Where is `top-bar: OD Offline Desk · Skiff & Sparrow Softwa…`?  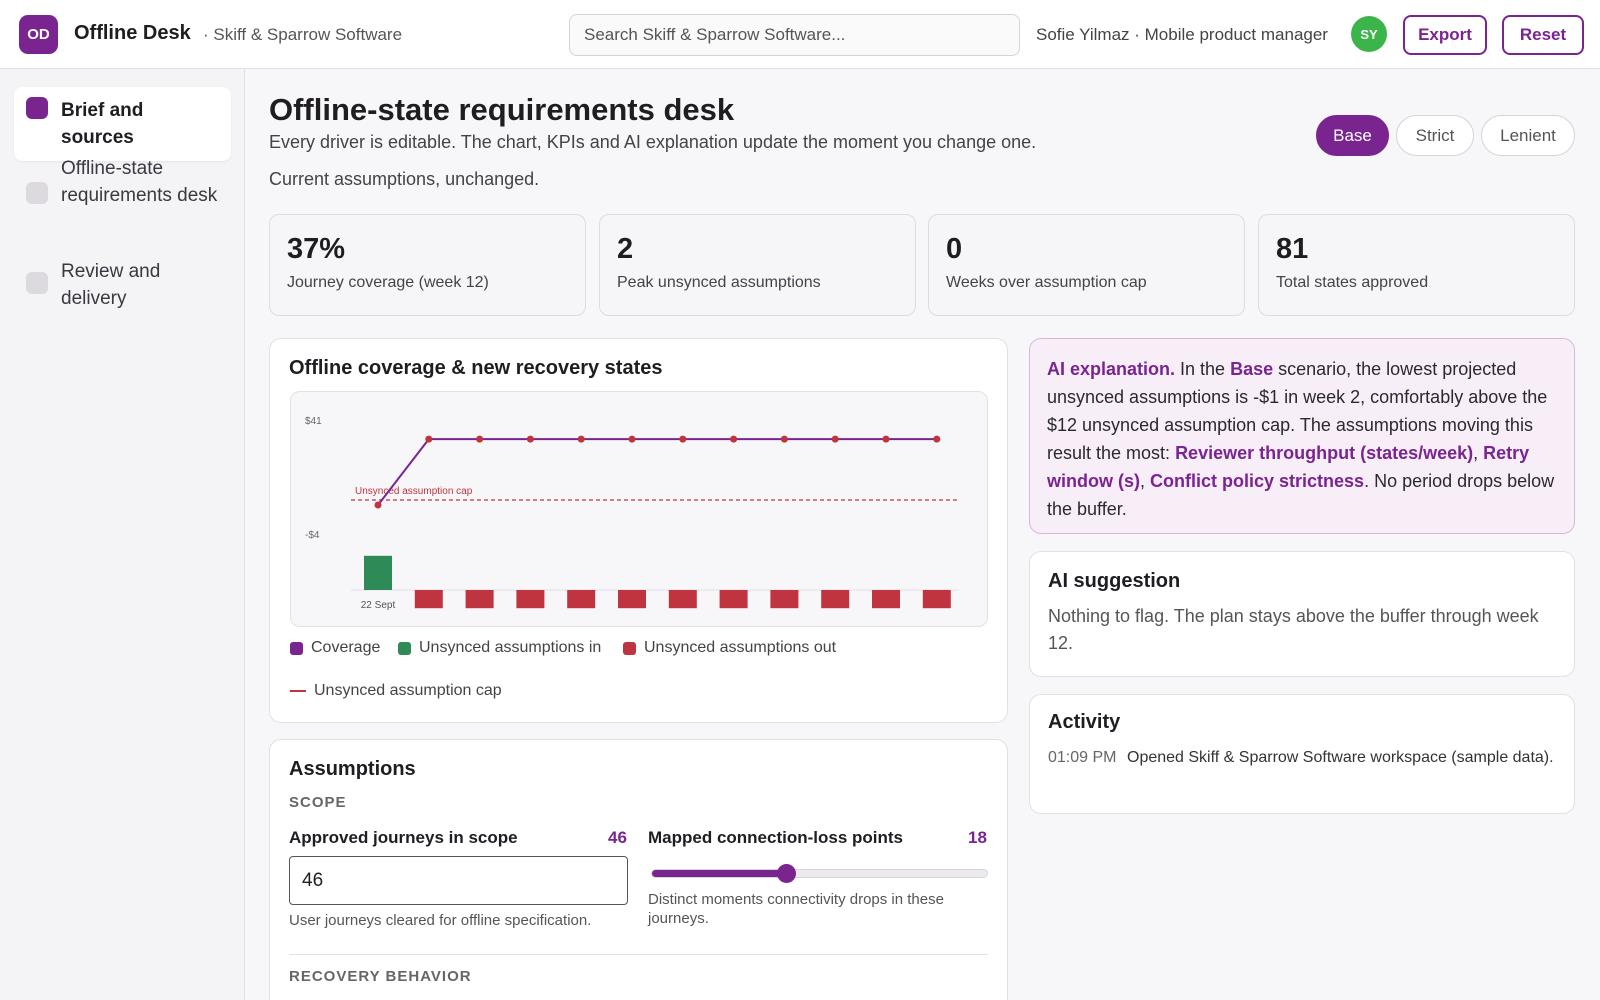 top-bar: OD Offline Desk · Skiff & Sparrow Softwa… is located at coordinates (800, 34).